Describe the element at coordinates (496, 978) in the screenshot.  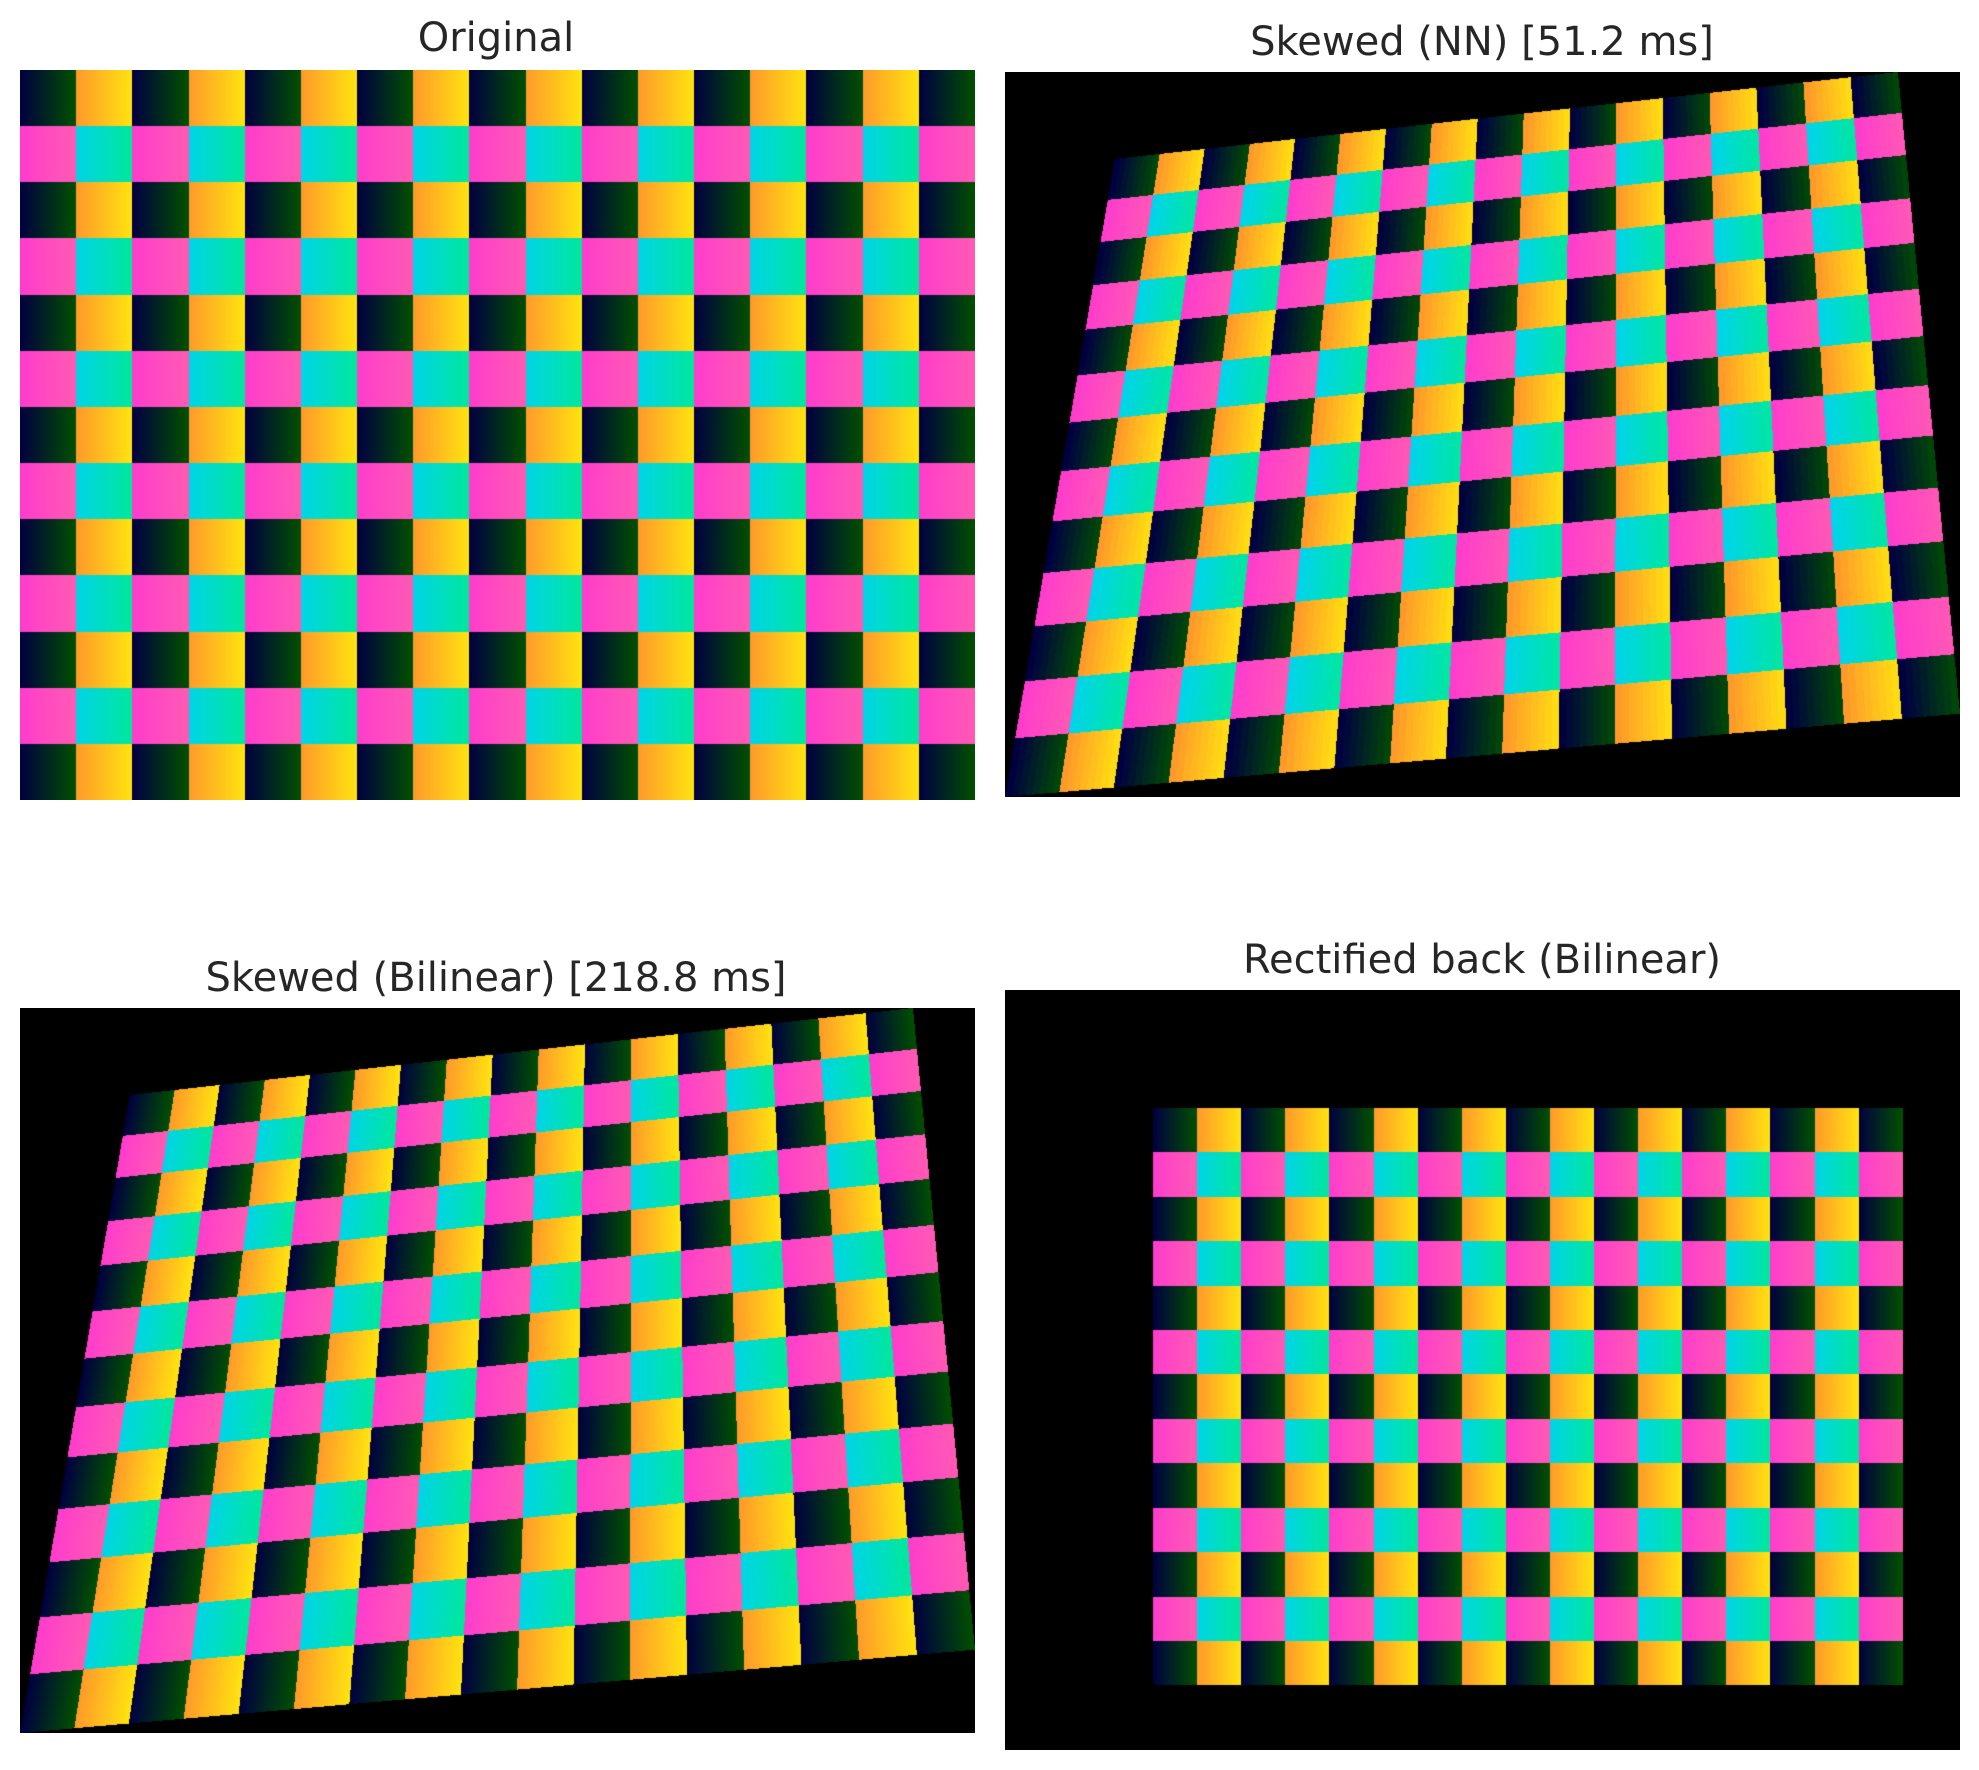
I see `panel-title-skewed-bilinear: Skewed (Bilinear) [218.8 ms]` at that location.